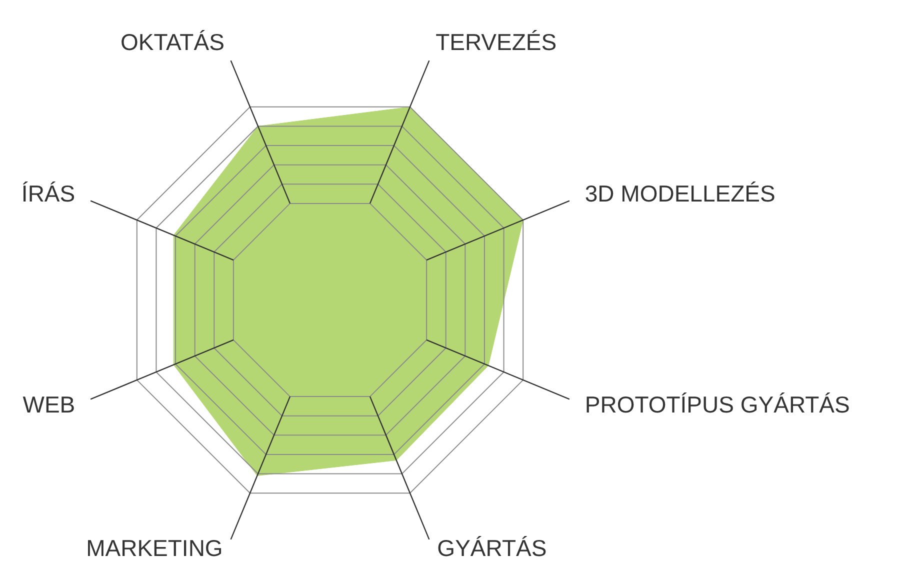  I want to click on spoke-label: OKTATÁS, so click(172, 41).